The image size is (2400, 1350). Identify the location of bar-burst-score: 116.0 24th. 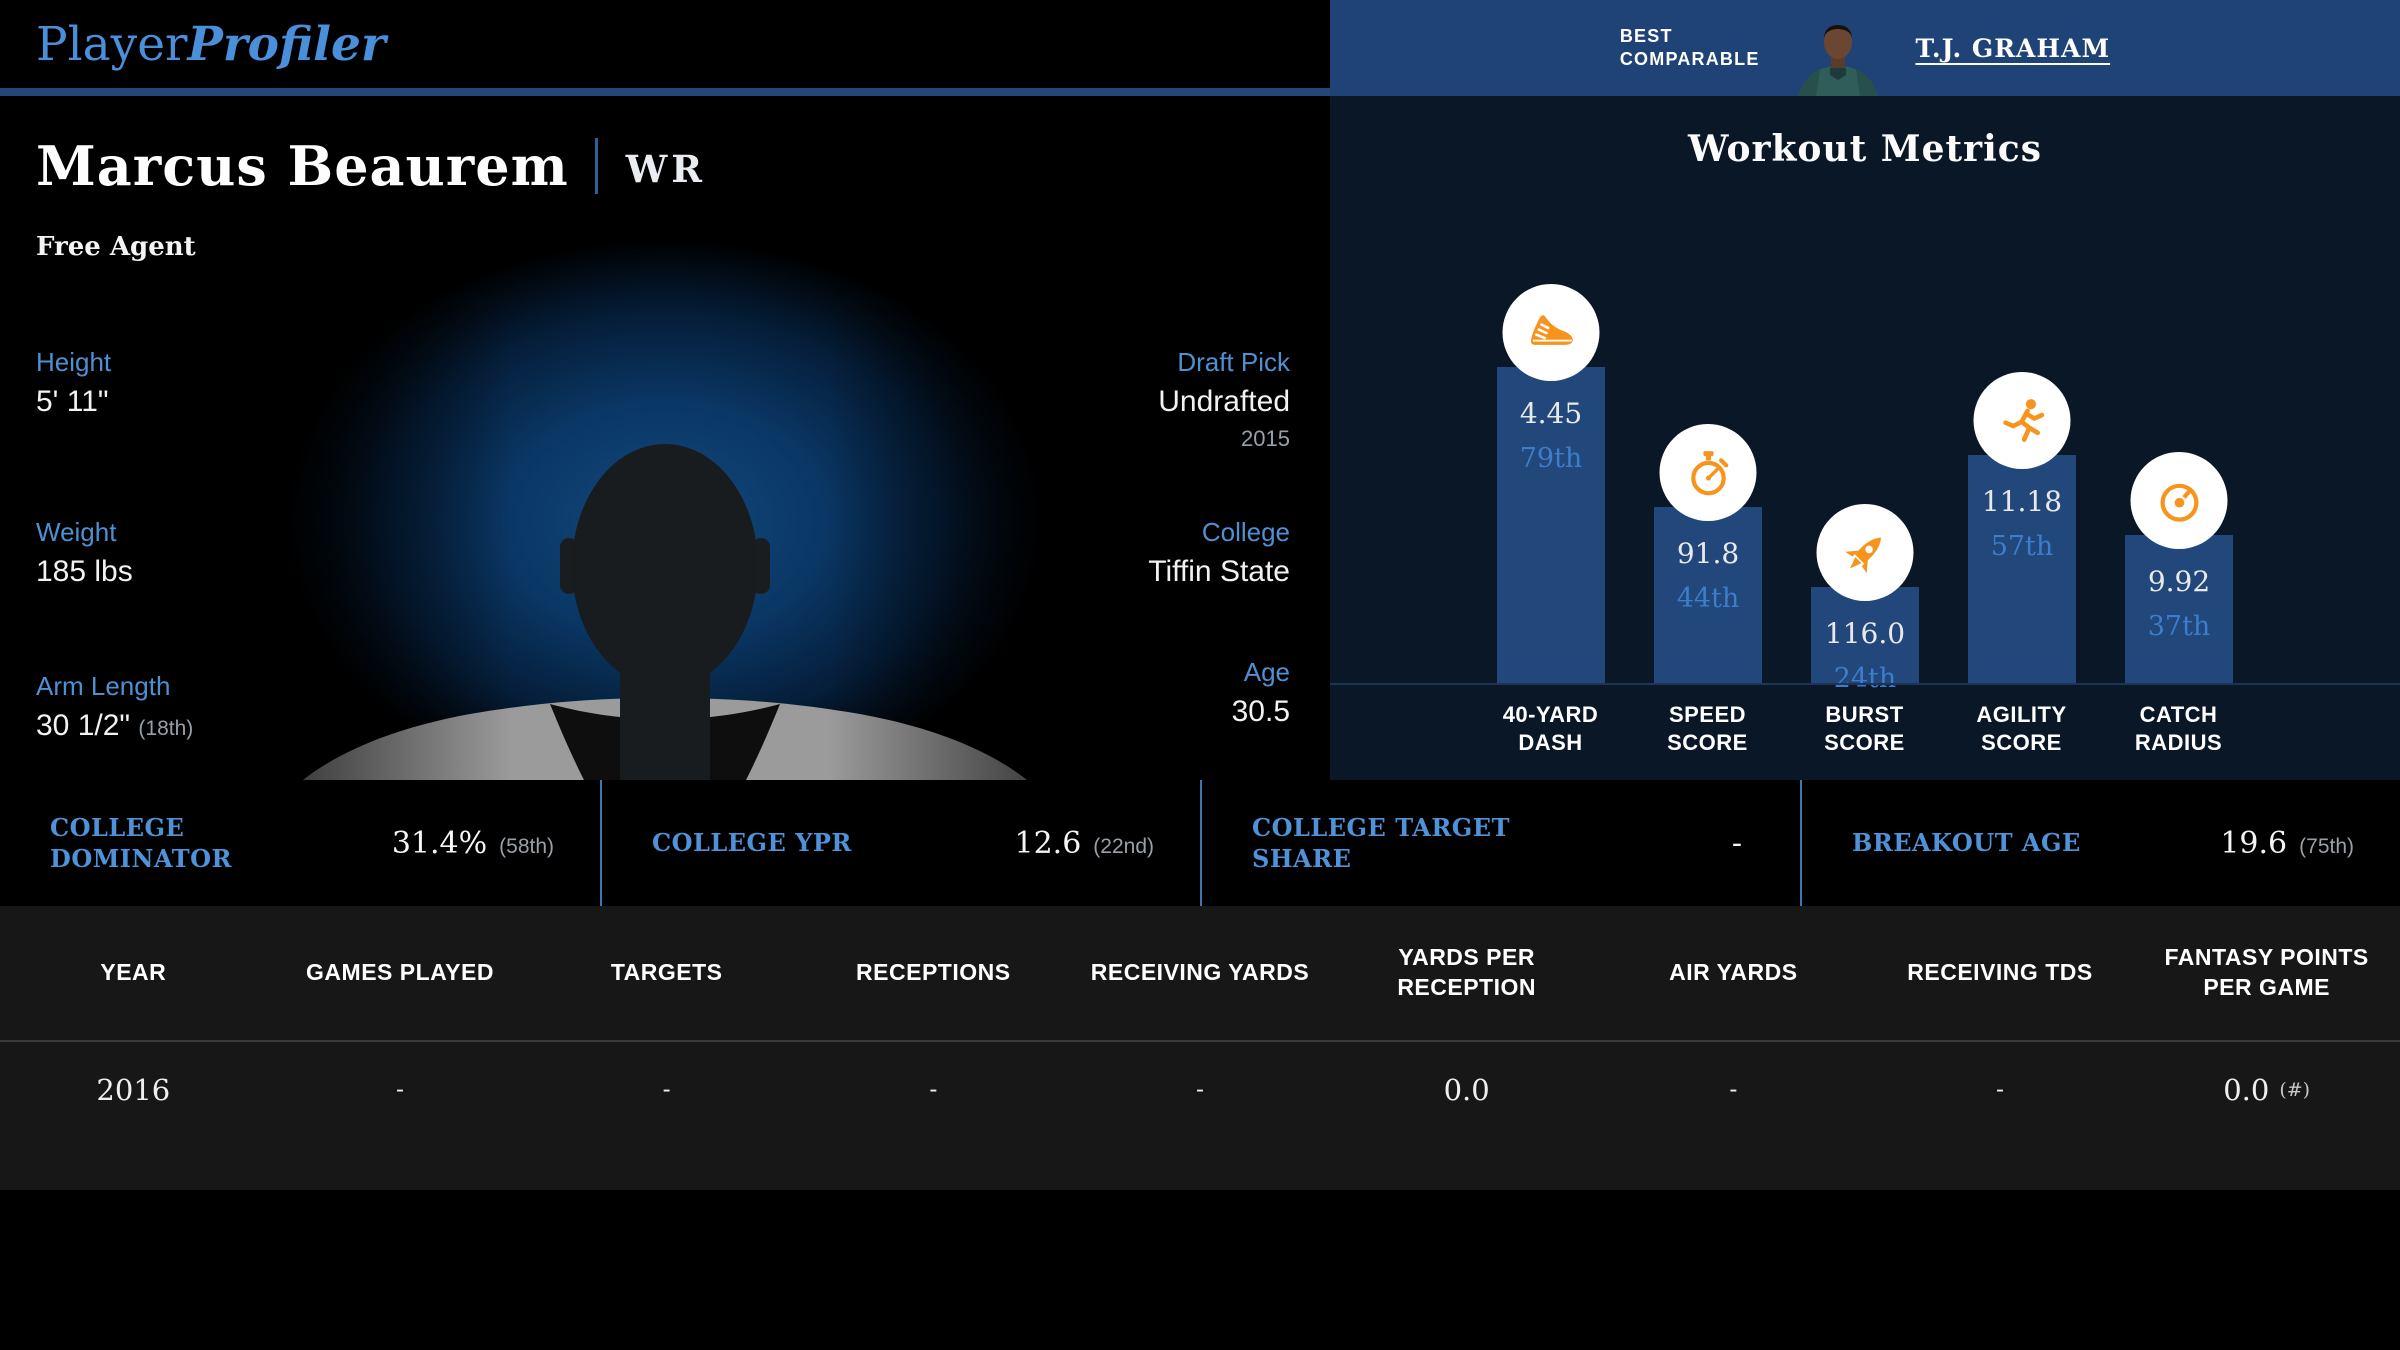
(1865, 599).